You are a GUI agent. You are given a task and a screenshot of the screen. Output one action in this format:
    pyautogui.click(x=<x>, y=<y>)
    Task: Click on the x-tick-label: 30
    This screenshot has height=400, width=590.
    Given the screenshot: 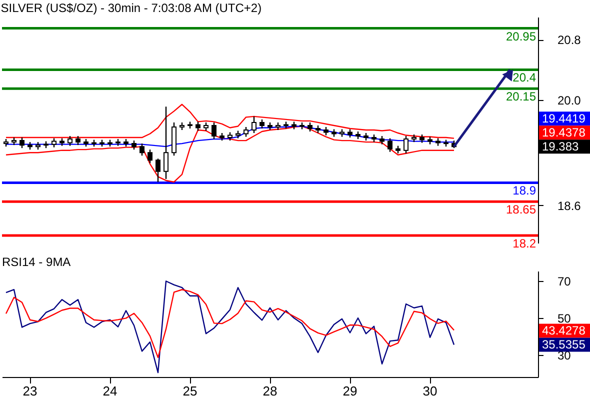 What is the action you would take?
    pyautogui.click(x=430, y=391)
    